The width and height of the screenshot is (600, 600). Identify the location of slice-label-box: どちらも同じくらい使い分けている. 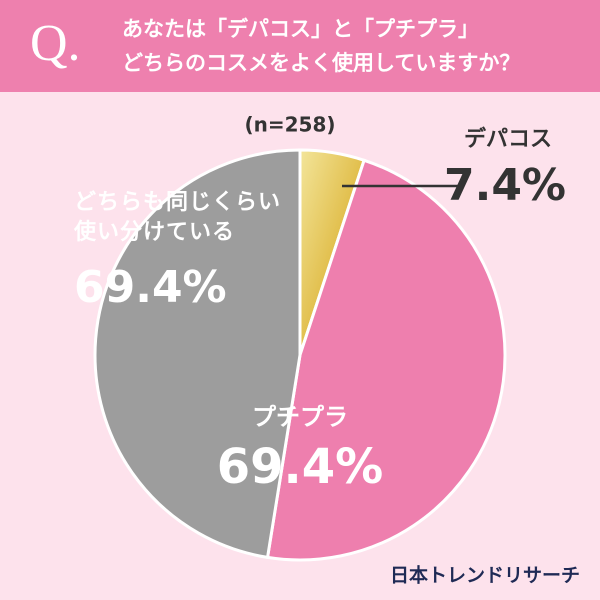
(178, 217).